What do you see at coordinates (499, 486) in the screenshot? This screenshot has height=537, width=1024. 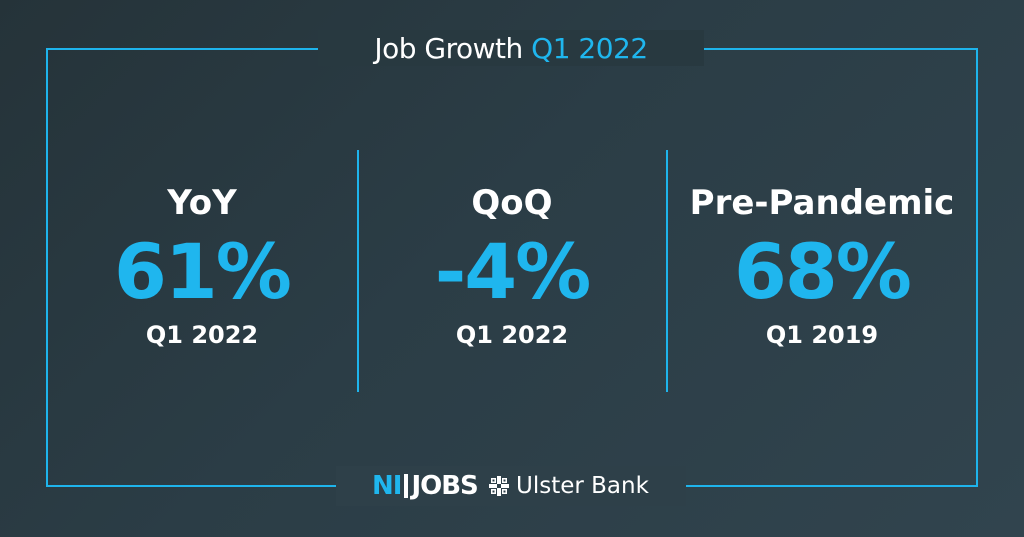 I see `ulster-bank-logo-icon` at bounding box center [499, 486].